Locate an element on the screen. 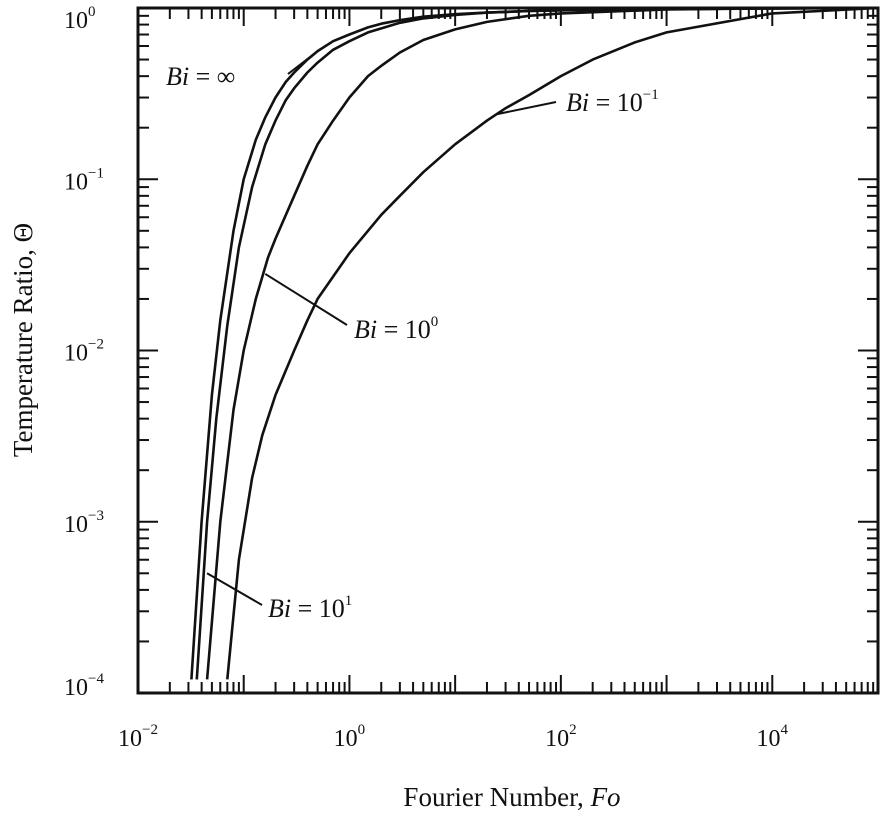 The width and height of the screenshot is (893, 819). y-tick-label: 10⁻³ is located at coordinates (84, 523).